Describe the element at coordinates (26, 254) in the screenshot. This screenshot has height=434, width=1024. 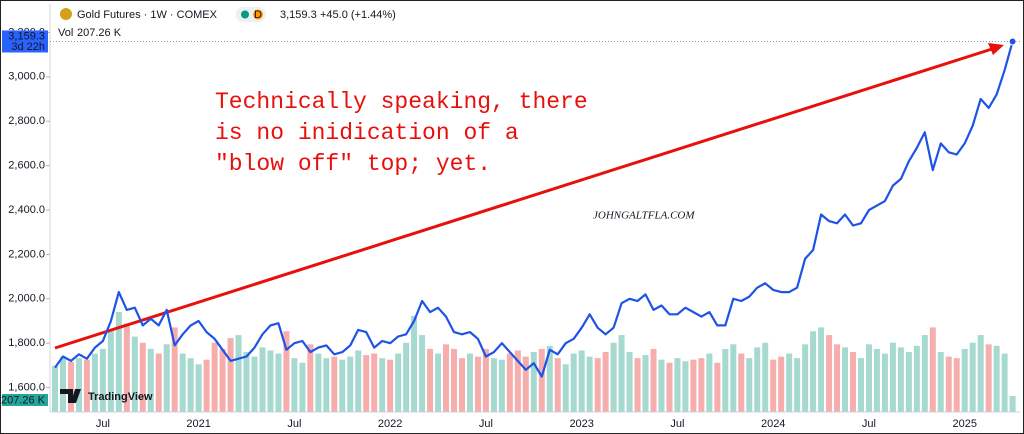
I see `y-tick-label: 2,200.0` at that location.